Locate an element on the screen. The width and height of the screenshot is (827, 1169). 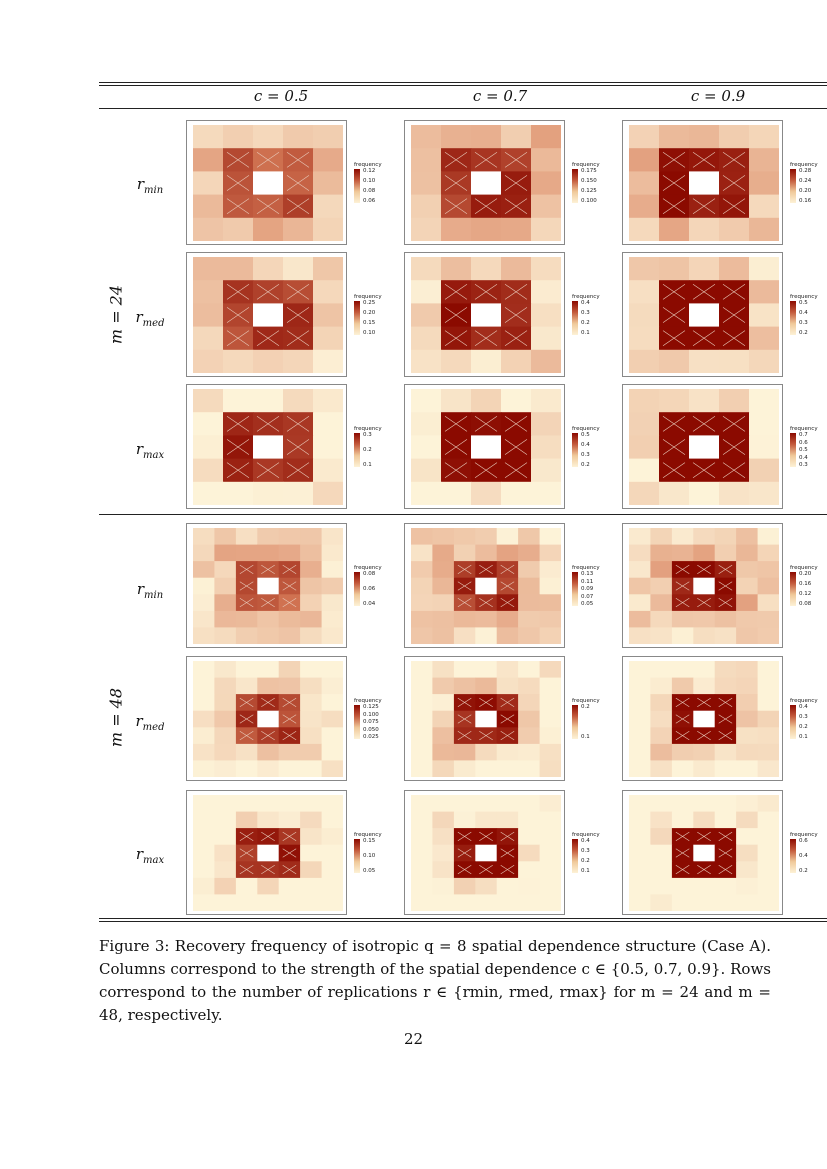
legend-tick: 0.11 is located at coordinates (587, 581).